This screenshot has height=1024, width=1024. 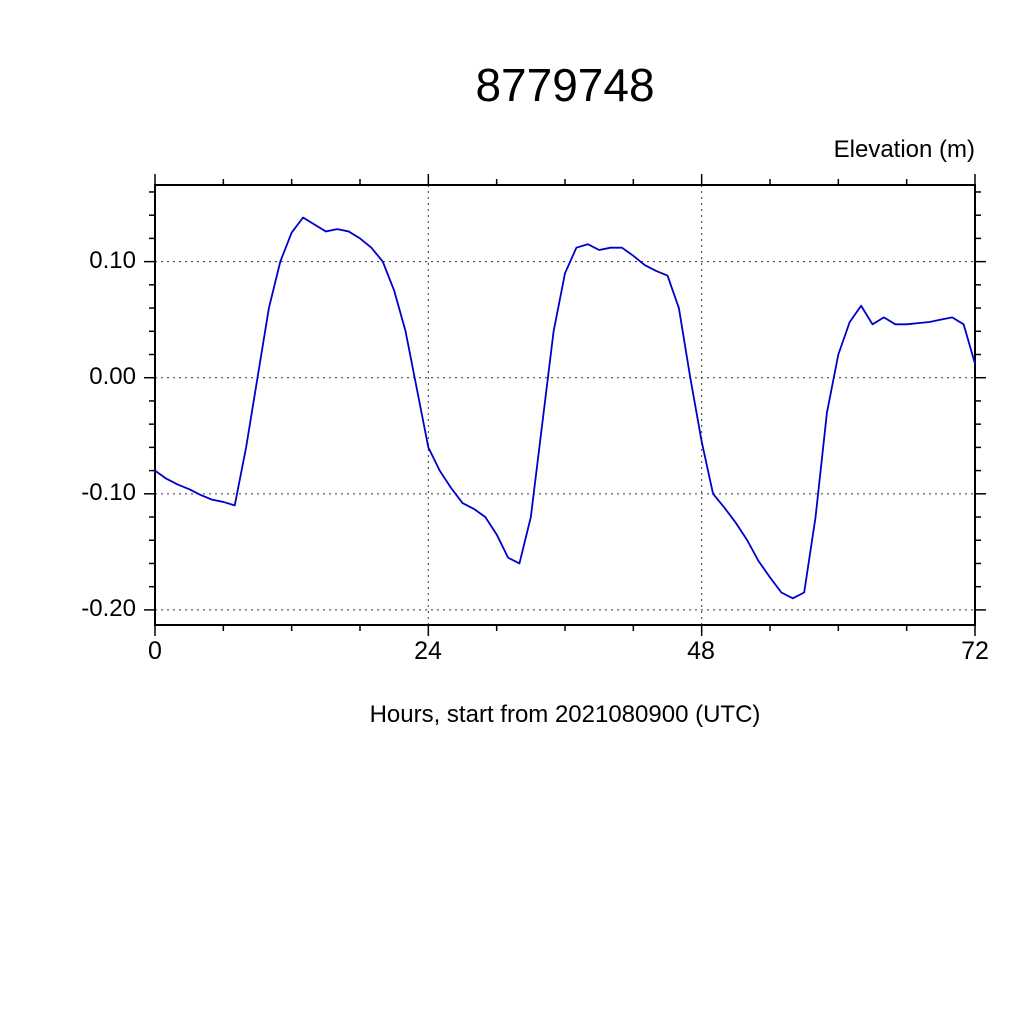 I want to click on x-axis-label: Hours, start from 2021080900 (UTC), so click(x=565, y=714).